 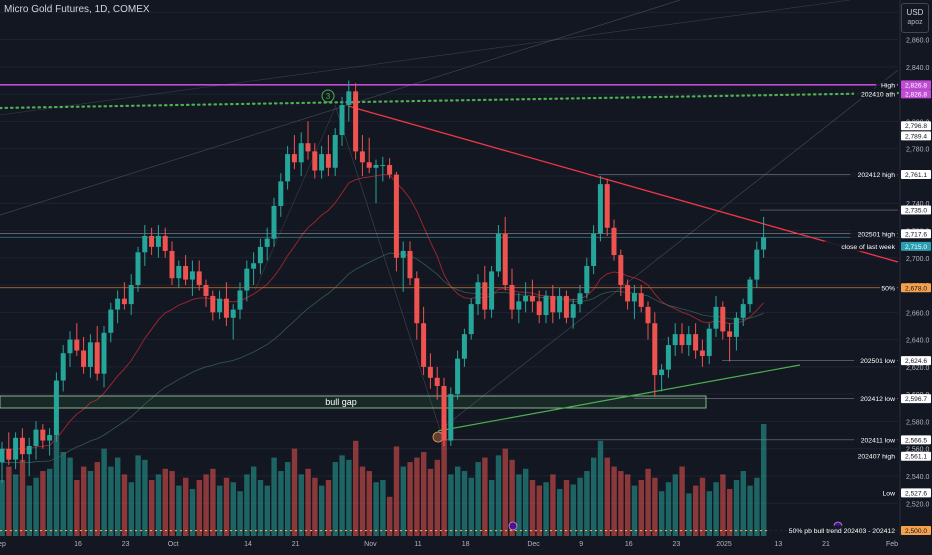 I want to click on x-tick-label: 23, so click(x=677, y=544).